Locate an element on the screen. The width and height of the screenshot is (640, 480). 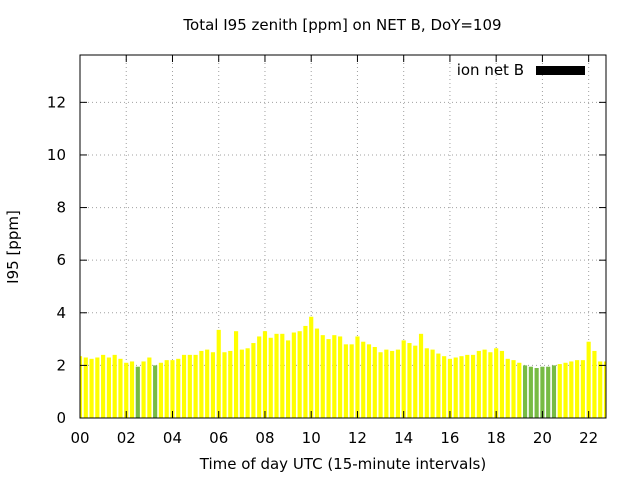
x-tick-label: 02 is located at coordinates (126, 438).